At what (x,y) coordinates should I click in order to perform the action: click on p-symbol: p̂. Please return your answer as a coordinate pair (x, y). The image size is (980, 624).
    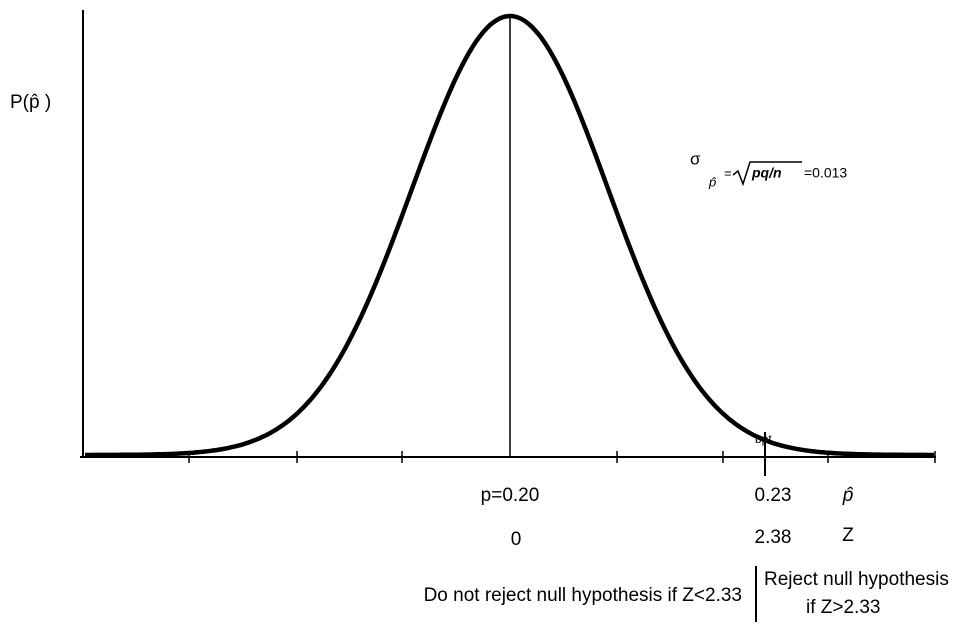
    Looking at the image, I should click on (848, 495).